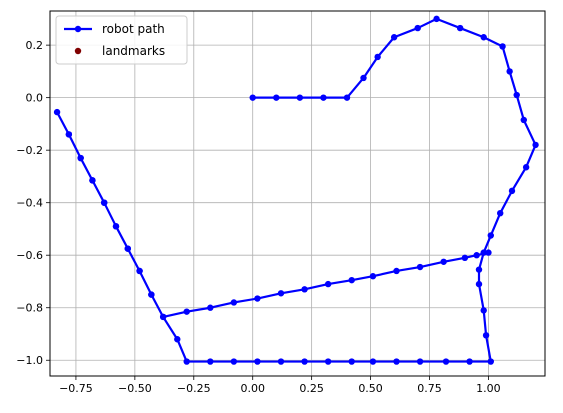 The image size is (563, 413). What do you see at coordinates (488, 388) in the screenshot?
I see `x-tick-label: 1.00` at bounding box center [488, 388].